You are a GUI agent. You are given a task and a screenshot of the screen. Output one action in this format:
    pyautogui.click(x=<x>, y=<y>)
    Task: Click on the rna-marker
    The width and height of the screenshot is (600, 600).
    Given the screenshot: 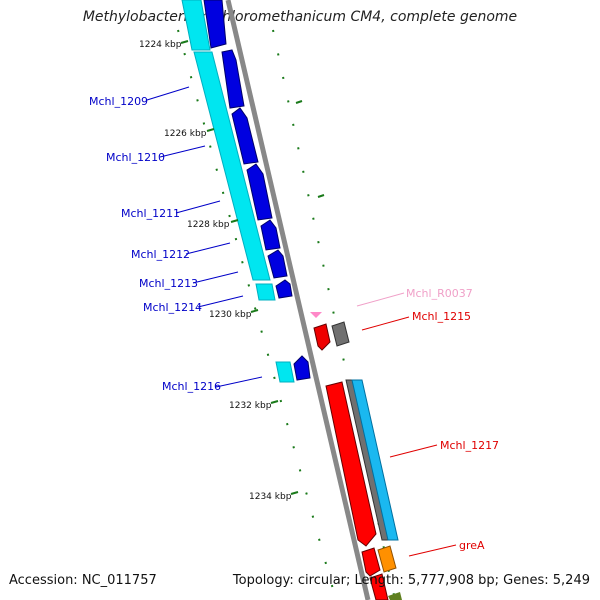 What is the action you would take?
    pyautogui.click(x=316, y=315)
    